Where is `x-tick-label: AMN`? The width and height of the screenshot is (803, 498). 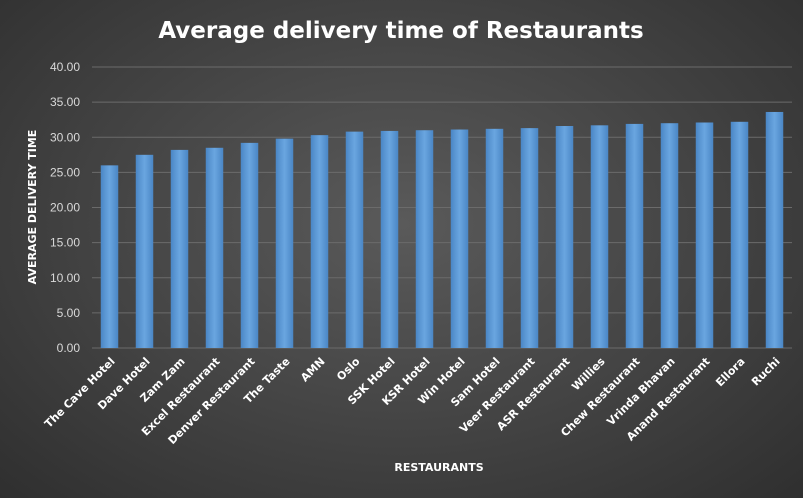
x-tick-label: AMN is located at coordinates (312, 369).